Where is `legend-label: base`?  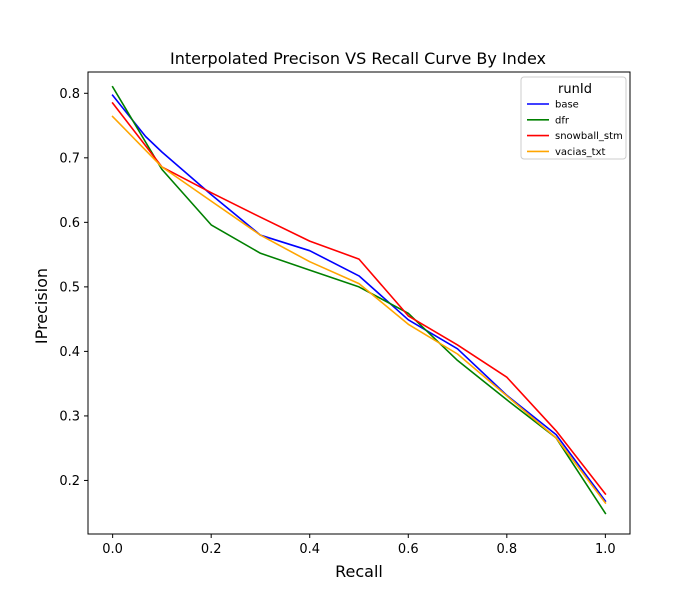
legend-label: base is located at coordinates (567, 105).